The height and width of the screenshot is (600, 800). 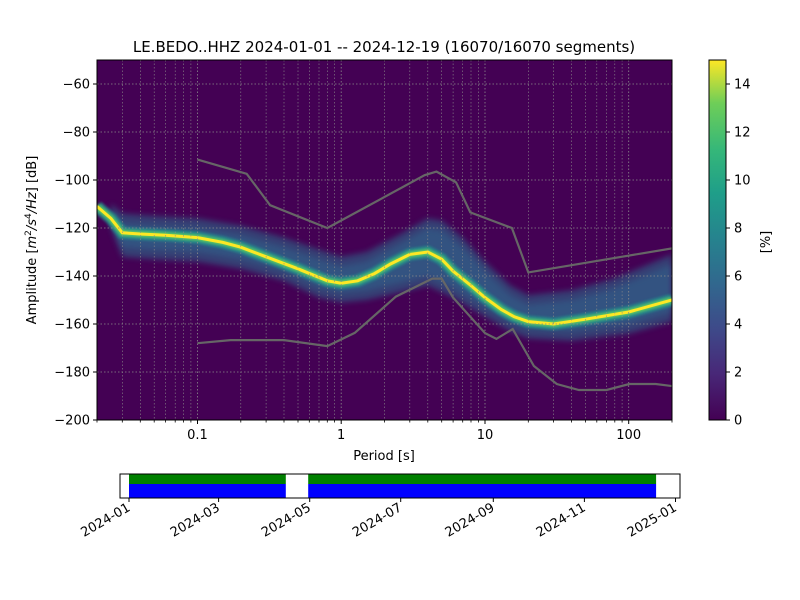 I want to click on availability-tick-label: 2025-01, so click(x=652, y=520).